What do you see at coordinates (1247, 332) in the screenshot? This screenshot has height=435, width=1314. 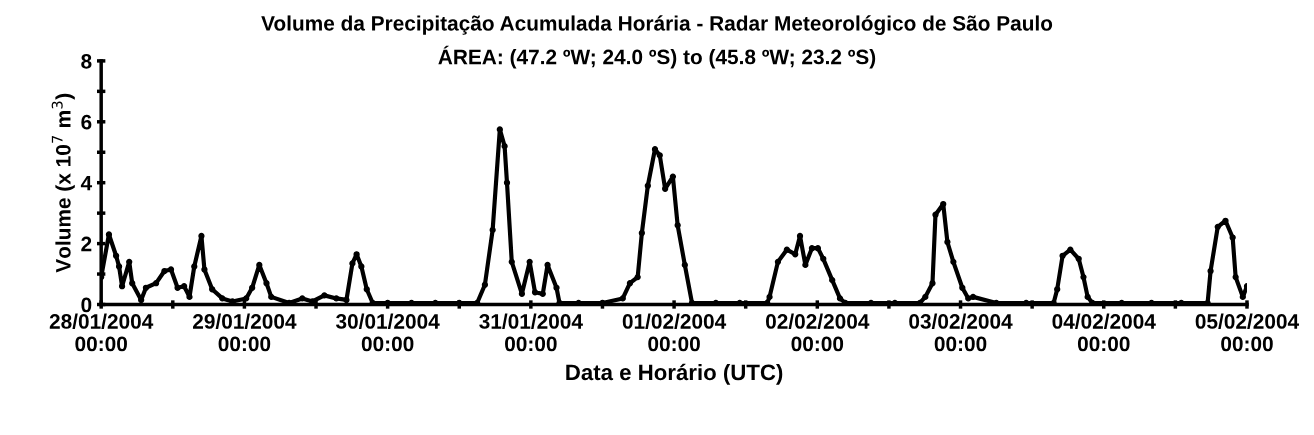 I see `x-tick-label: 05/02/2004 00:00` at bounding box center [1247, 332].